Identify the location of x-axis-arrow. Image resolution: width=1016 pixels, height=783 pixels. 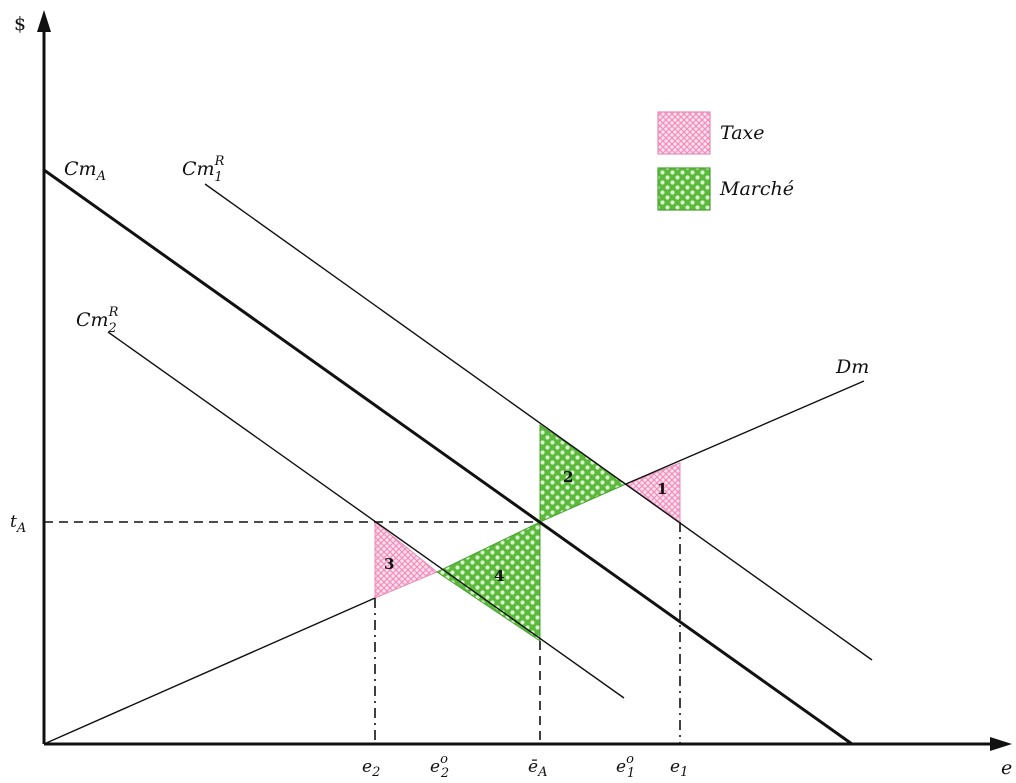
(1001, 744).